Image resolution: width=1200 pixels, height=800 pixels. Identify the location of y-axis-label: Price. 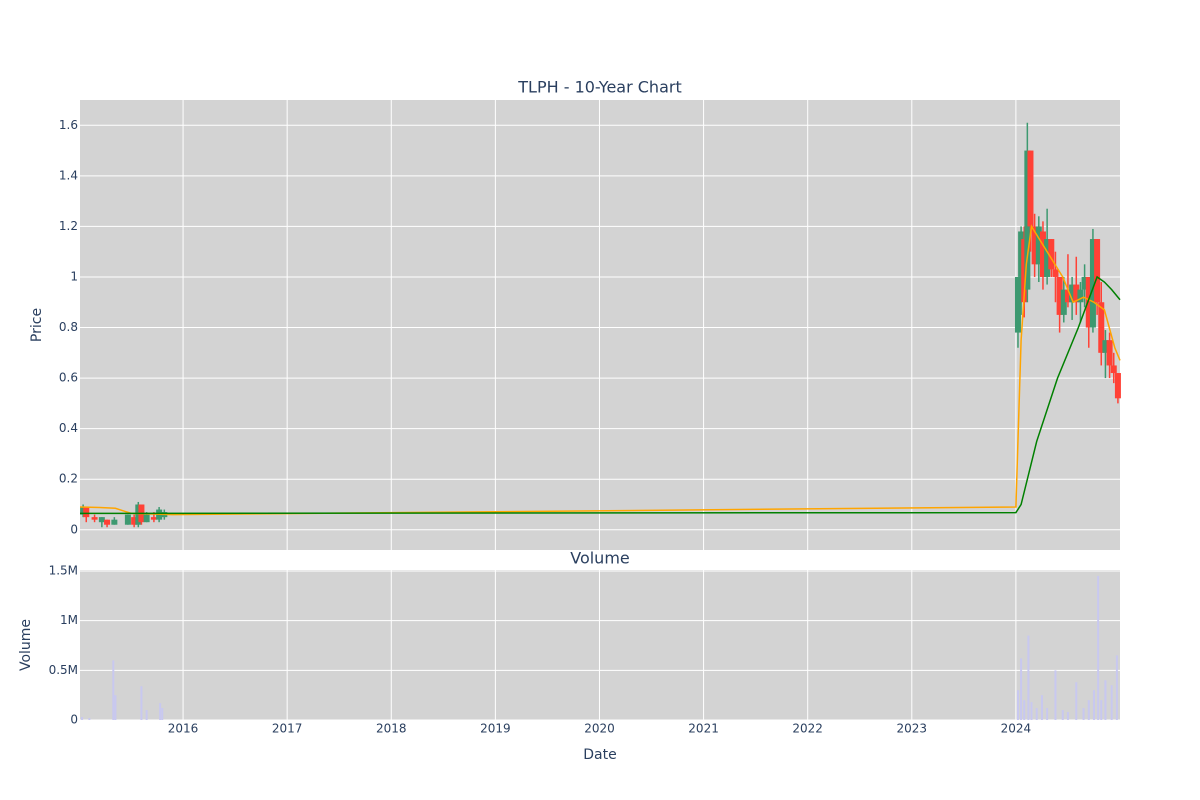
(37, 325).